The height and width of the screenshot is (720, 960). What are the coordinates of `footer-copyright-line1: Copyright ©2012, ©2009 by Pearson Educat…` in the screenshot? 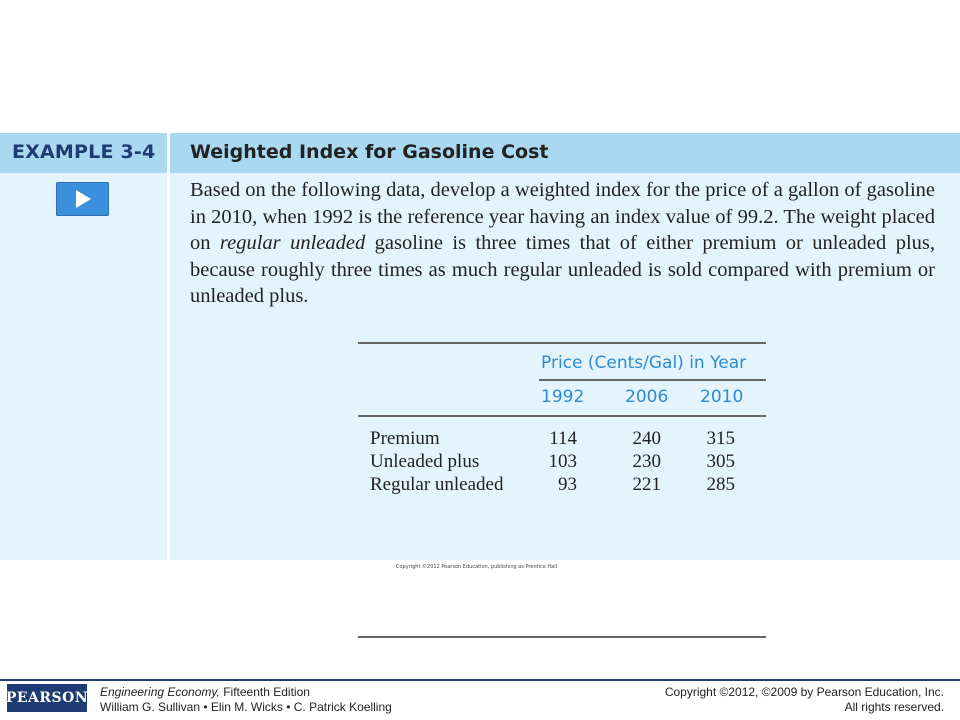 It's located at (804, 692).